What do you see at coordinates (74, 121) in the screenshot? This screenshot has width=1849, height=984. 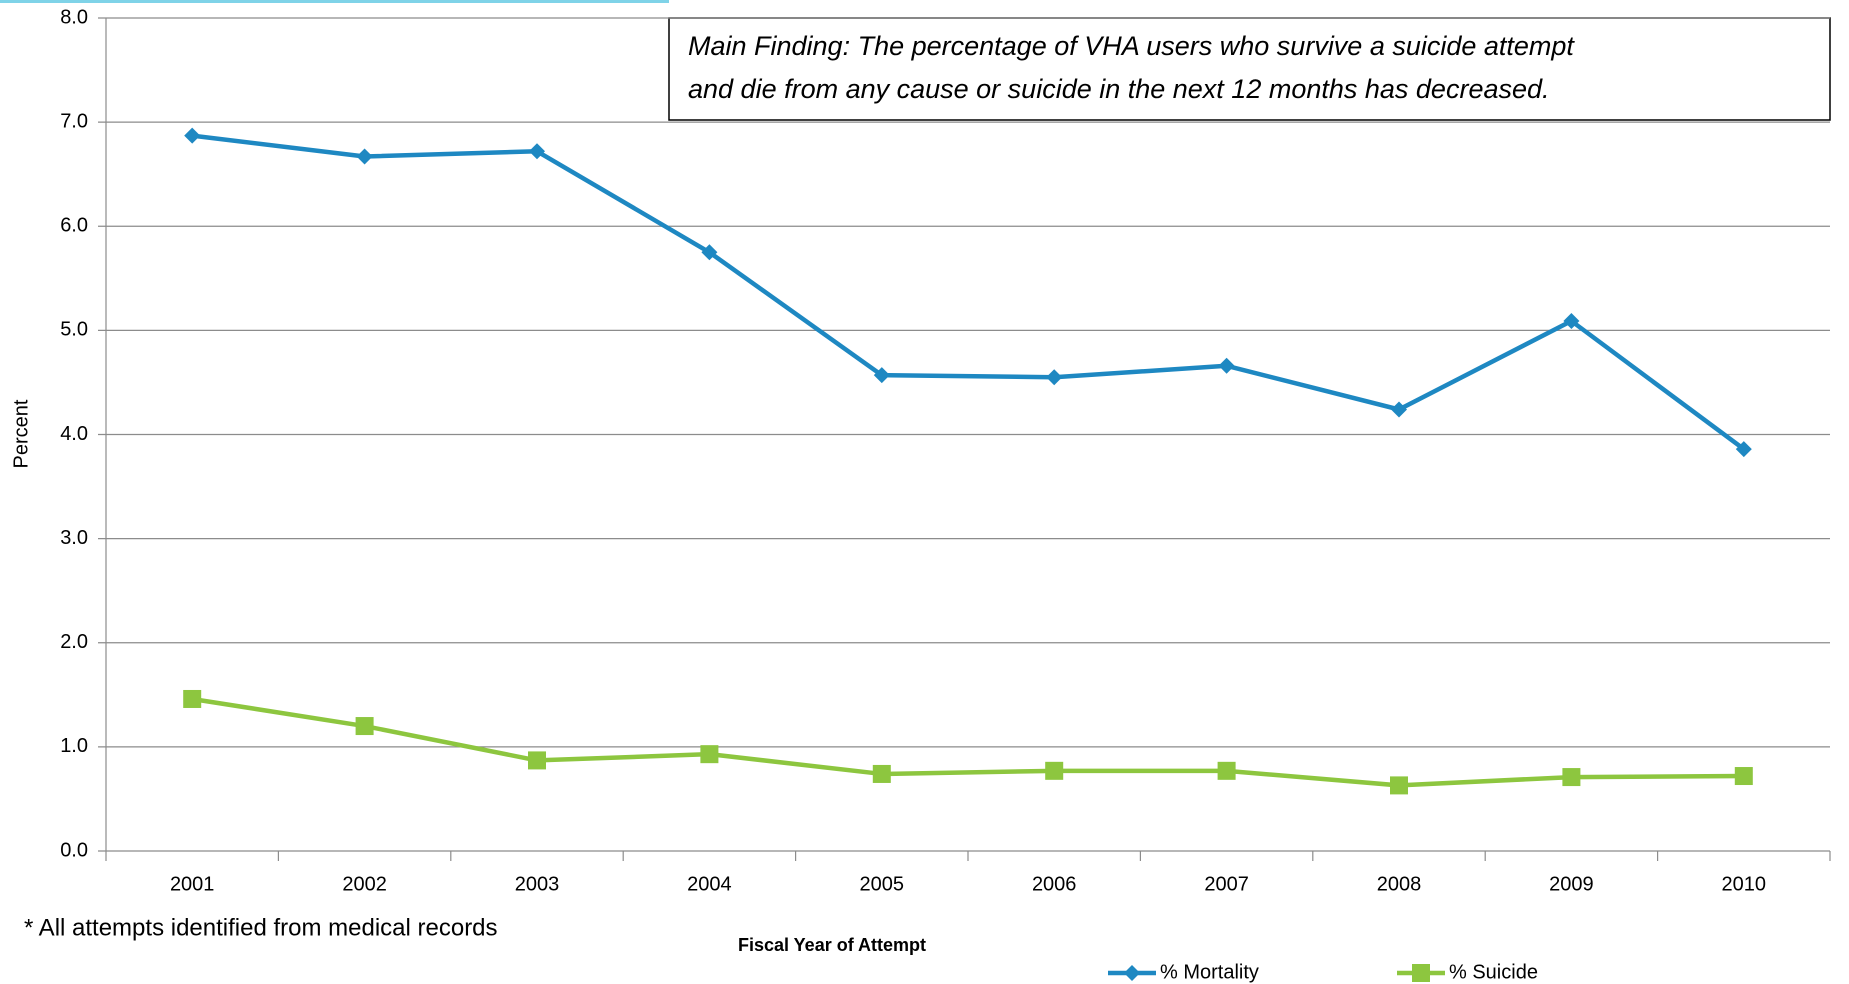 I see `y-tick-label: 7.0` at bounding box center [74, 121].